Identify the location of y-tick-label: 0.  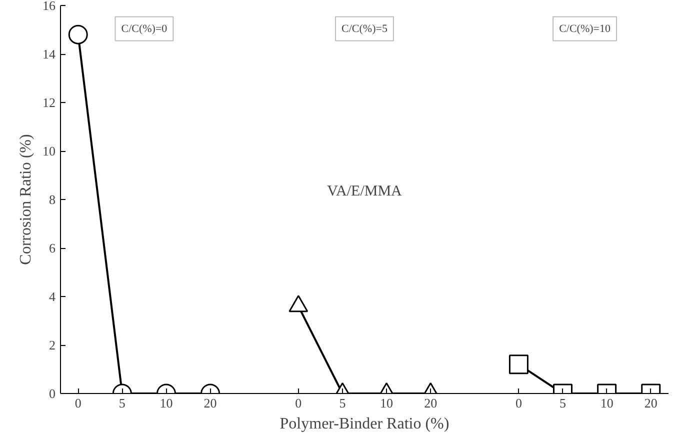
(52, 393).